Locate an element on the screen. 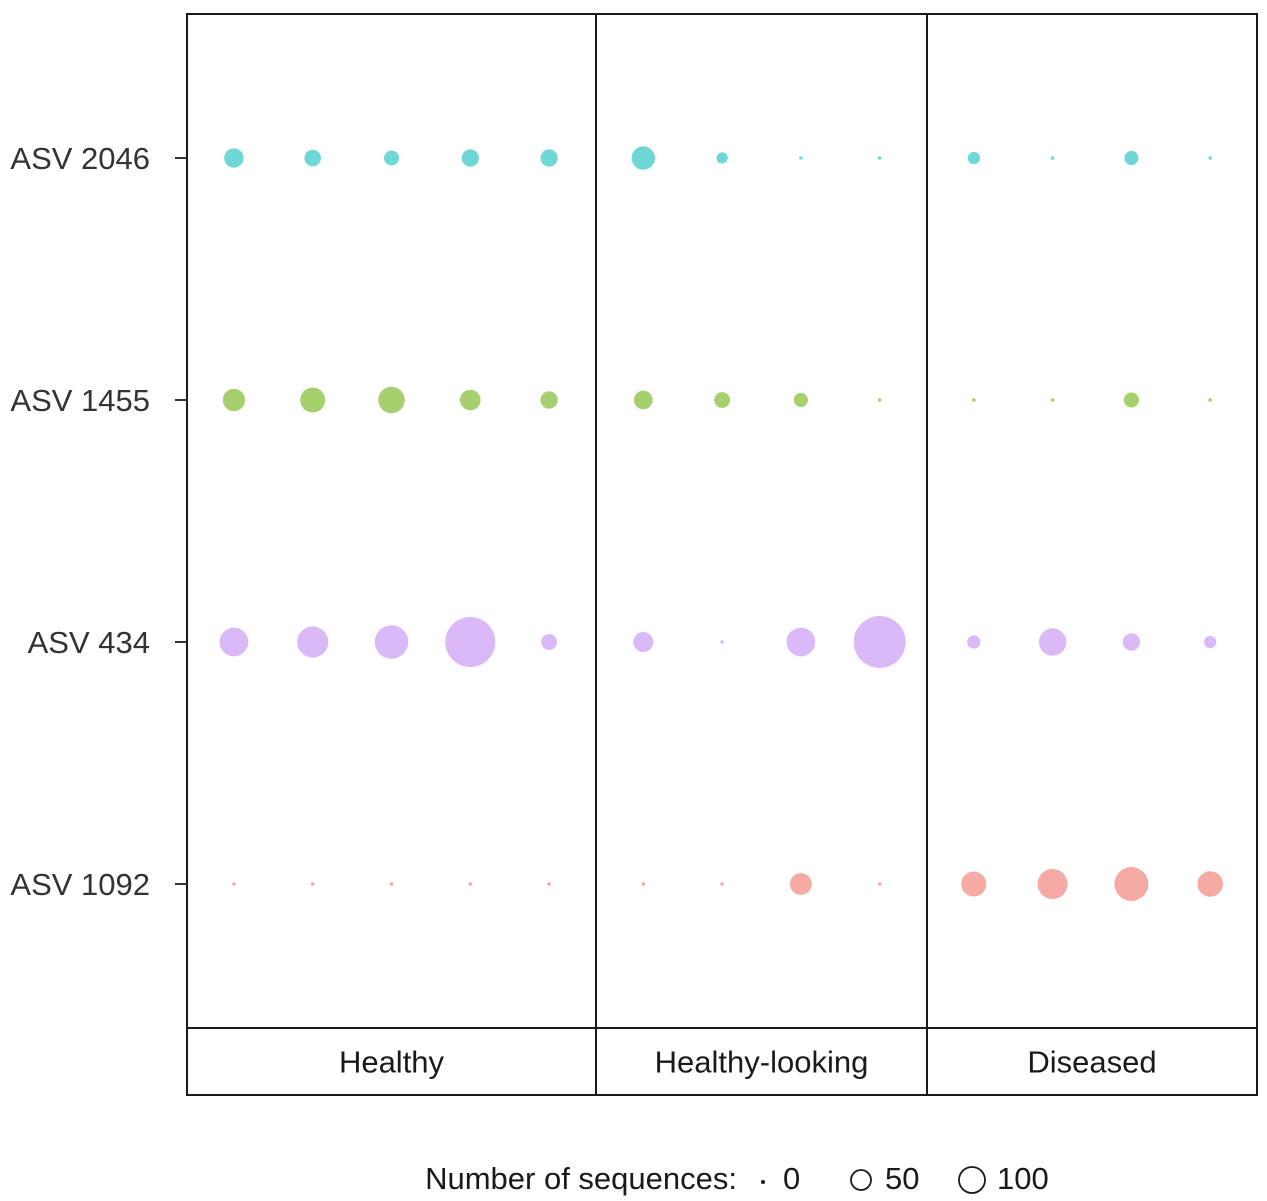 The height and width of the screenshot is (1201, 1267). facet-label-diseased: Diseased is located at coordinates (1091, 1062).